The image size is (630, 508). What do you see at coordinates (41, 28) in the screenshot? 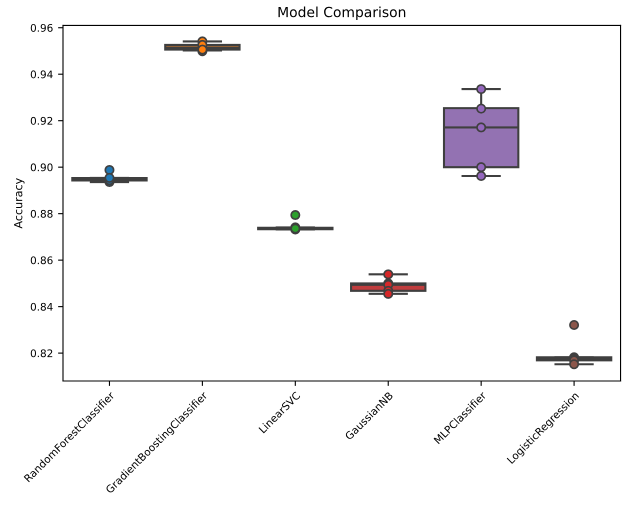
I see `y-tick-label: 0.96` at bounding box center [41, 28].